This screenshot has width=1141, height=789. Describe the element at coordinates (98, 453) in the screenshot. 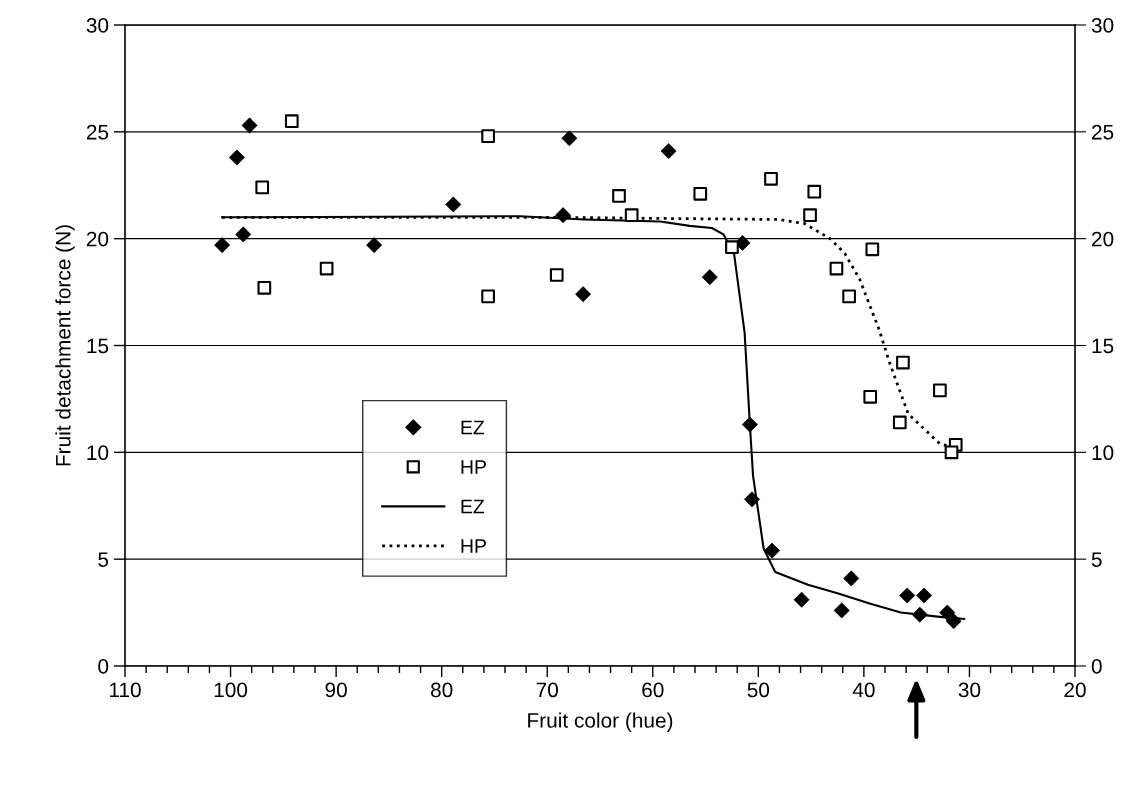

I see `y-tick-label: 10` at that location.